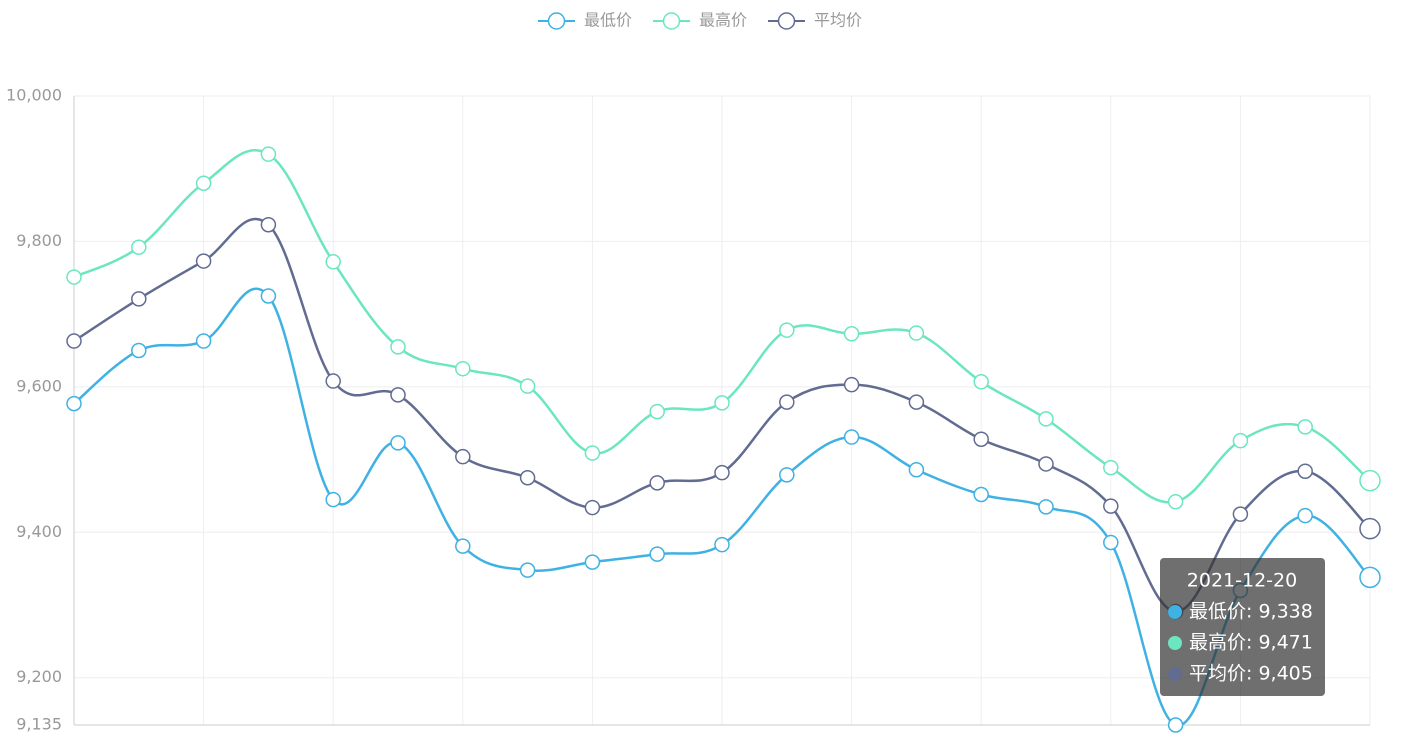  I want to click on y-tick-label: 9,800, so click(39, 240).